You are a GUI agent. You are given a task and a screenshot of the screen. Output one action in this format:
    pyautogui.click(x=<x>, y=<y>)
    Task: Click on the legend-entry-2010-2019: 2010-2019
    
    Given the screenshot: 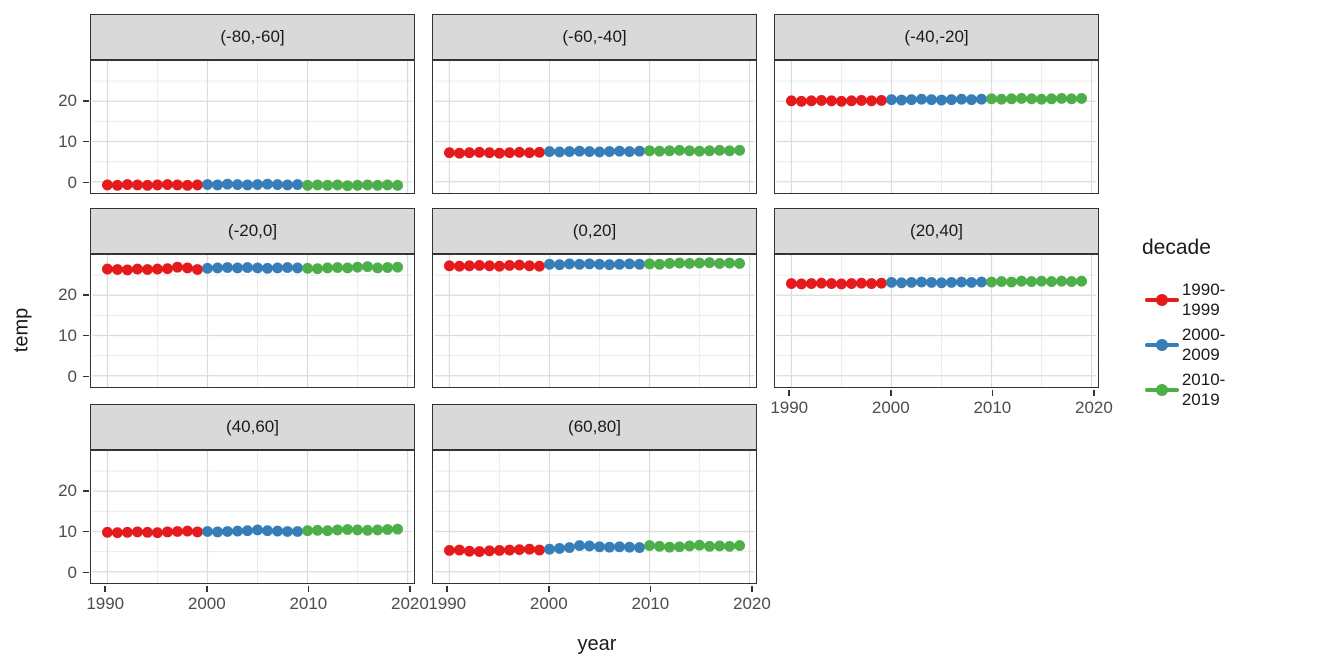 What is the action you would take?
    pyautogui.click(x=1190, y=389)
    